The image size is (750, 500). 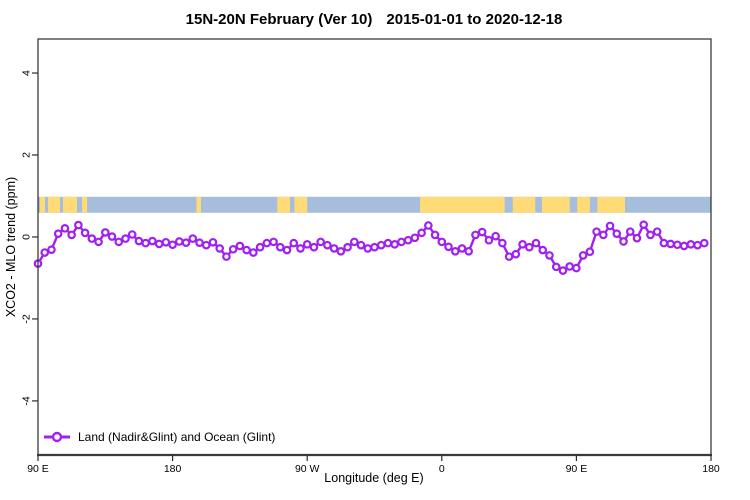 I want to click on legend: Land (Nadir&Glint) and Ocean (Glint), so click(x=159, y=437).